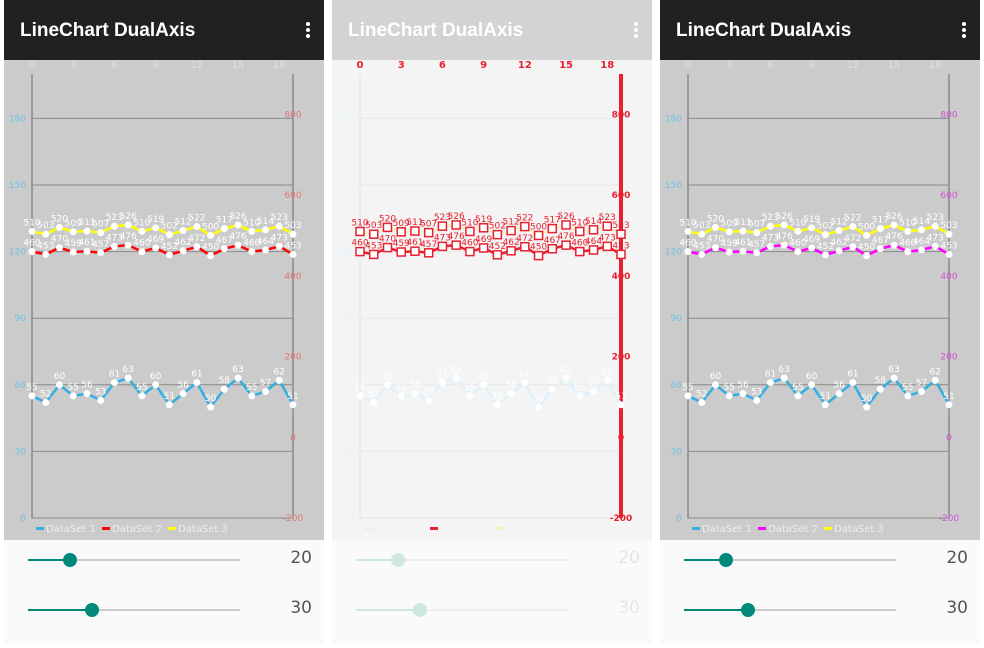 The image size is (984, 648). Describe the element at coordinates (673, 119) in the screenshot. I see `left-axis-tick-label: 180` at that location.